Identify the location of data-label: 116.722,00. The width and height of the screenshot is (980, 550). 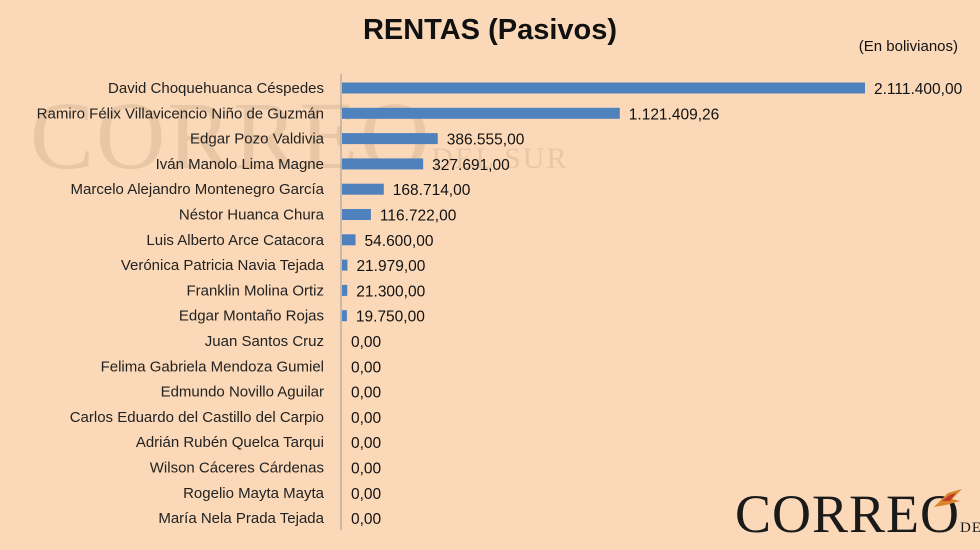
(418, 216).